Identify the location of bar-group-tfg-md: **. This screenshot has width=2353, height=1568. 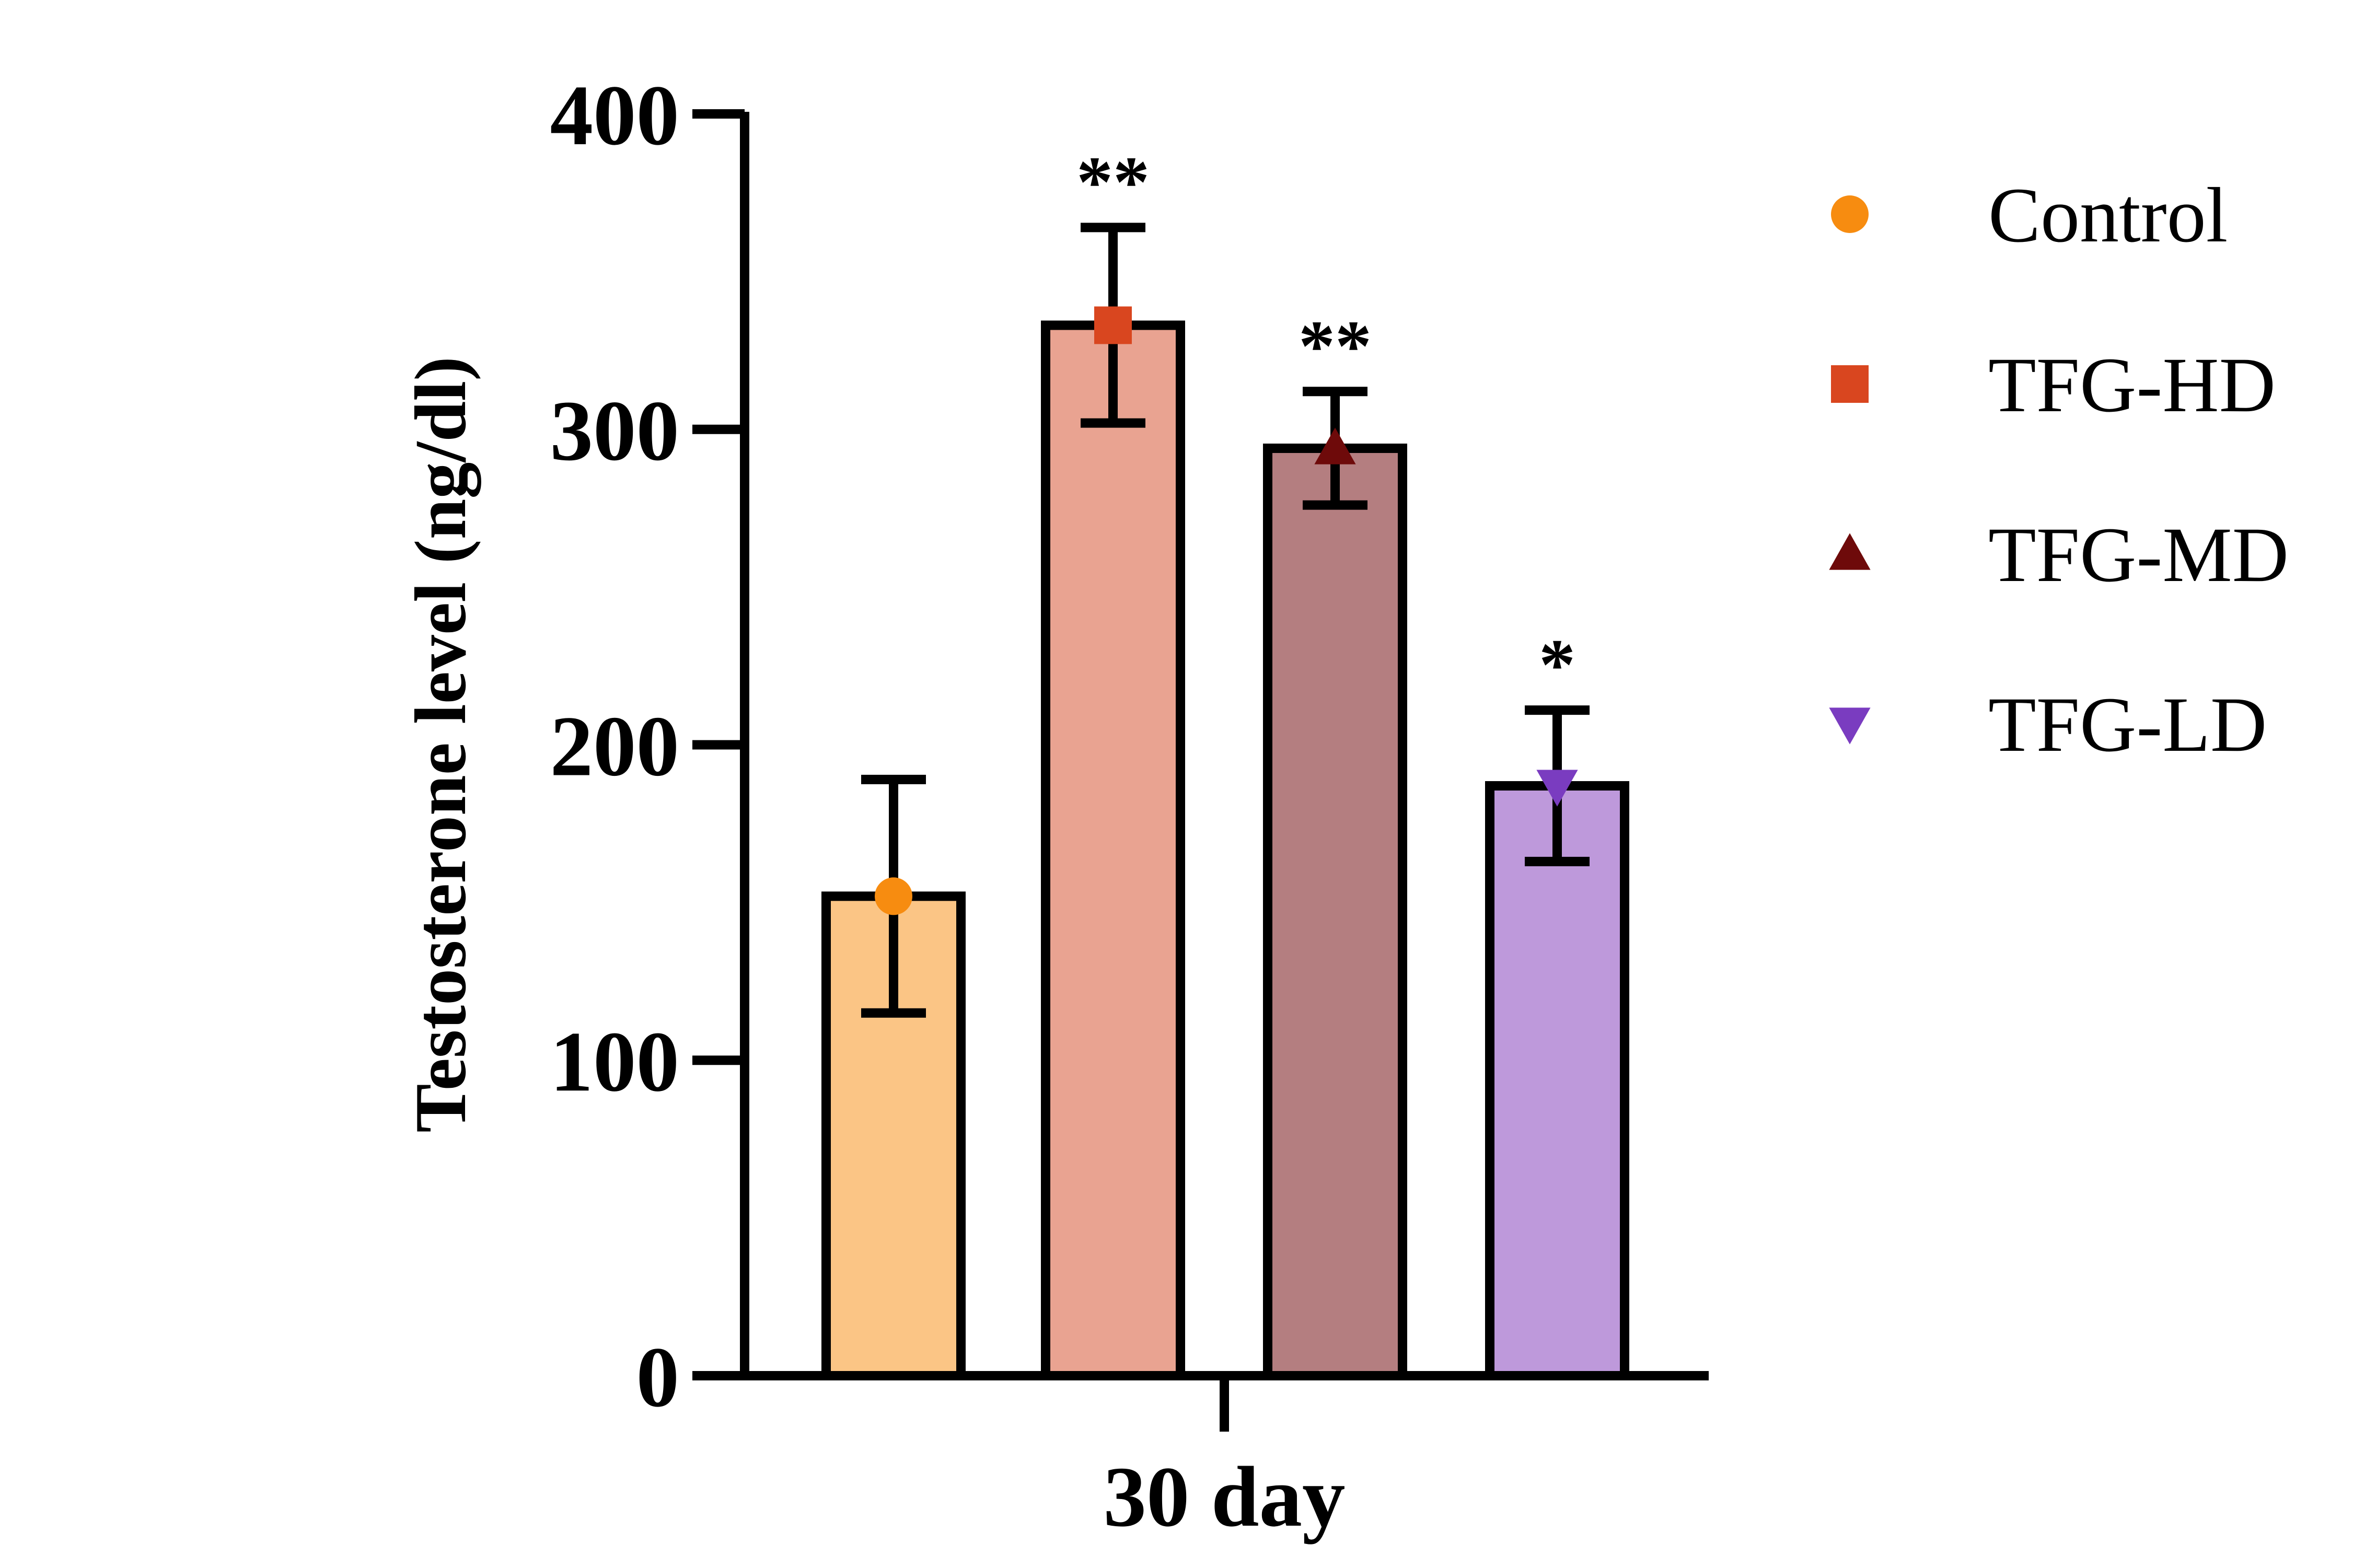
(1335, 843).